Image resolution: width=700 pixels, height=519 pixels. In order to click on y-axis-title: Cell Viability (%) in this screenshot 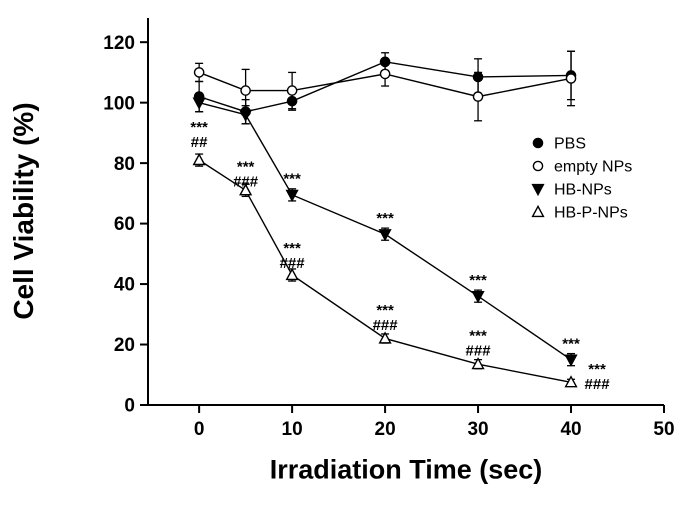, I will do `click(23, 211)`.